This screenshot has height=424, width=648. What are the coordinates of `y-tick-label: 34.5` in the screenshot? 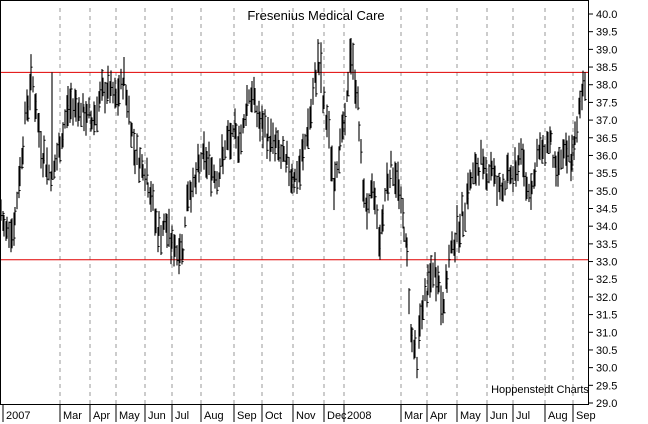 It's located at (606, 210).